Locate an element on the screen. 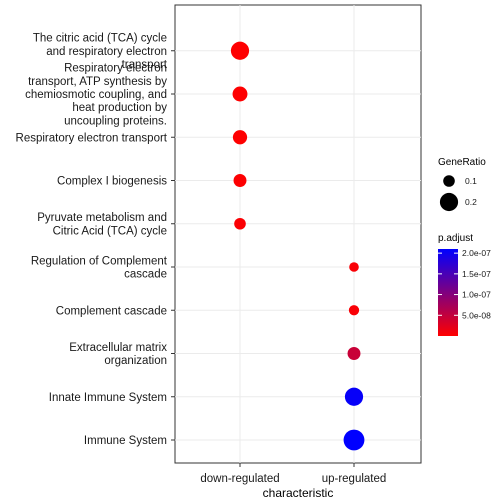 This screenshot has height=504, width=504. y-tick-label: Complement cascade is located at coordinates (111, 311).